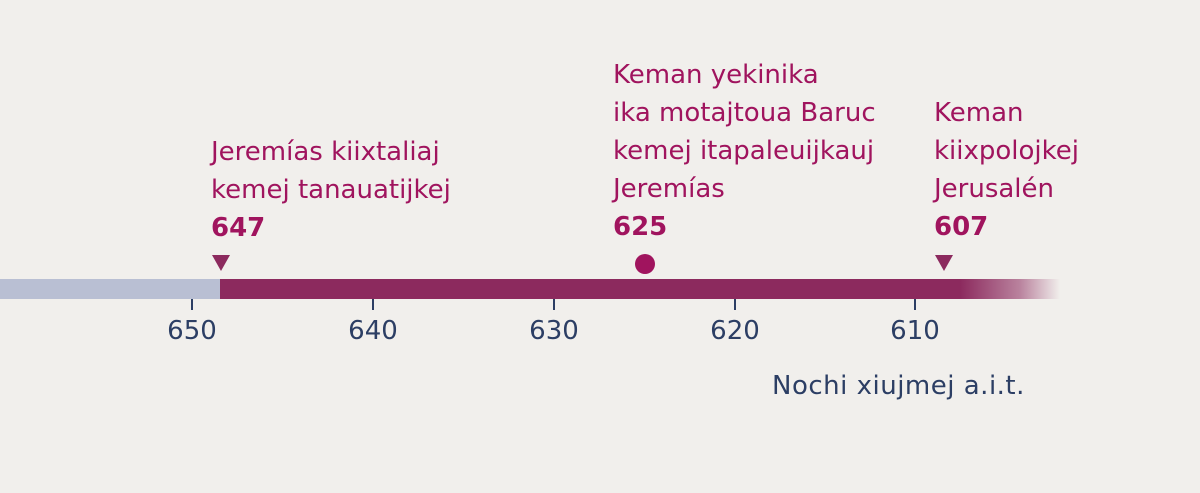 The width and height of the screenshot is (1200, 493). Describe the element at coordinates (192, 331) in the screenshot. I see `axis-tick-label: 650` at that location.